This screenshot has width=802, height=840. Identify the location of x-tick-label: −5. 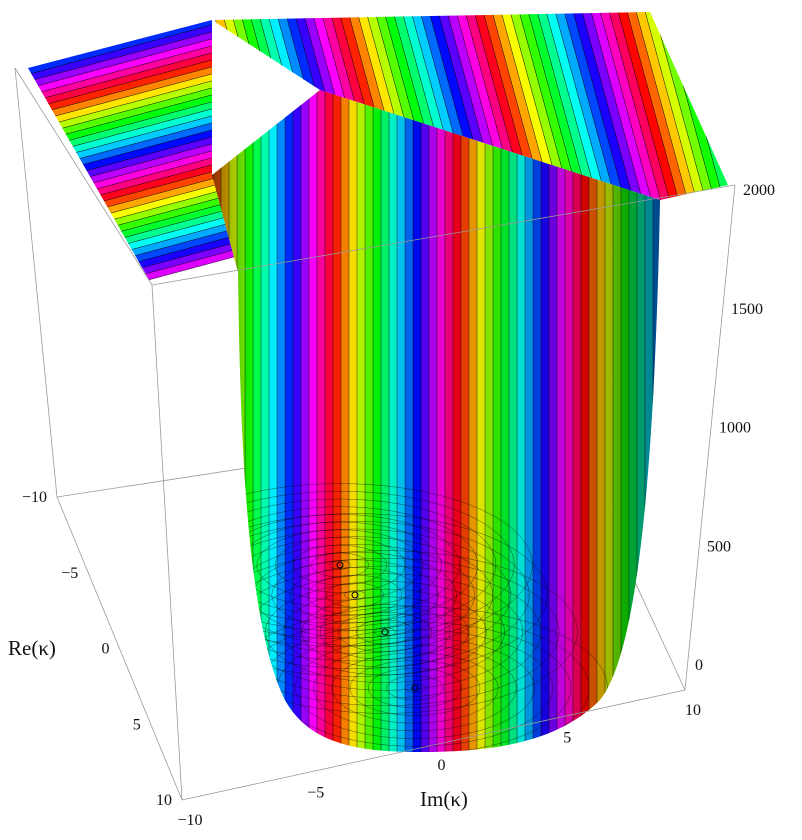
(315, 793).